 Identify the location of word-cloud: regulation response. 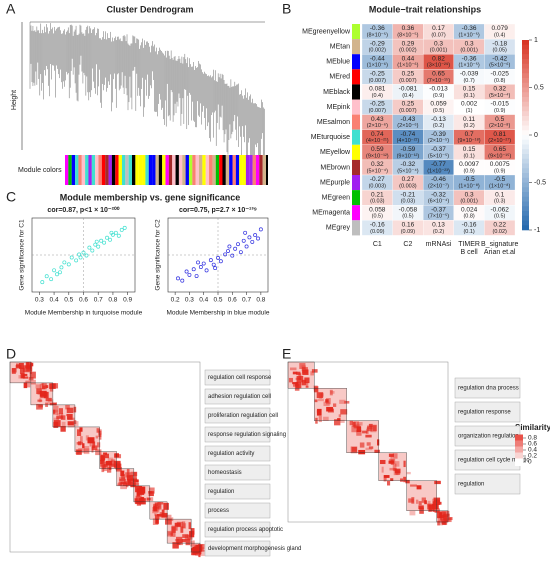
(484, 413).